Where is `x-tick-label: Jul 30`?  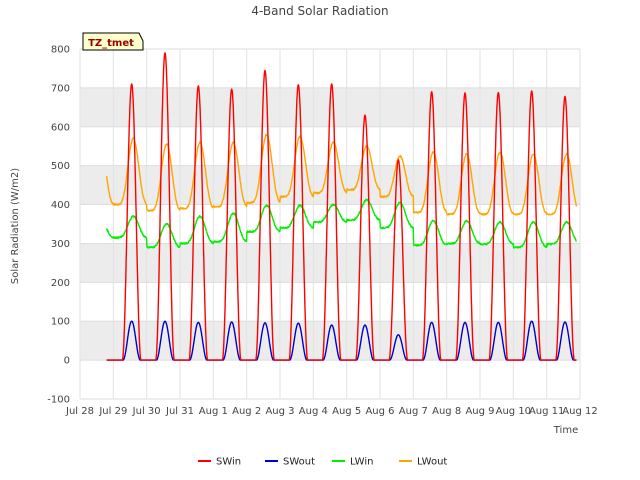
x-tick-label: Jul 30 is located at coordinates (146, 411).